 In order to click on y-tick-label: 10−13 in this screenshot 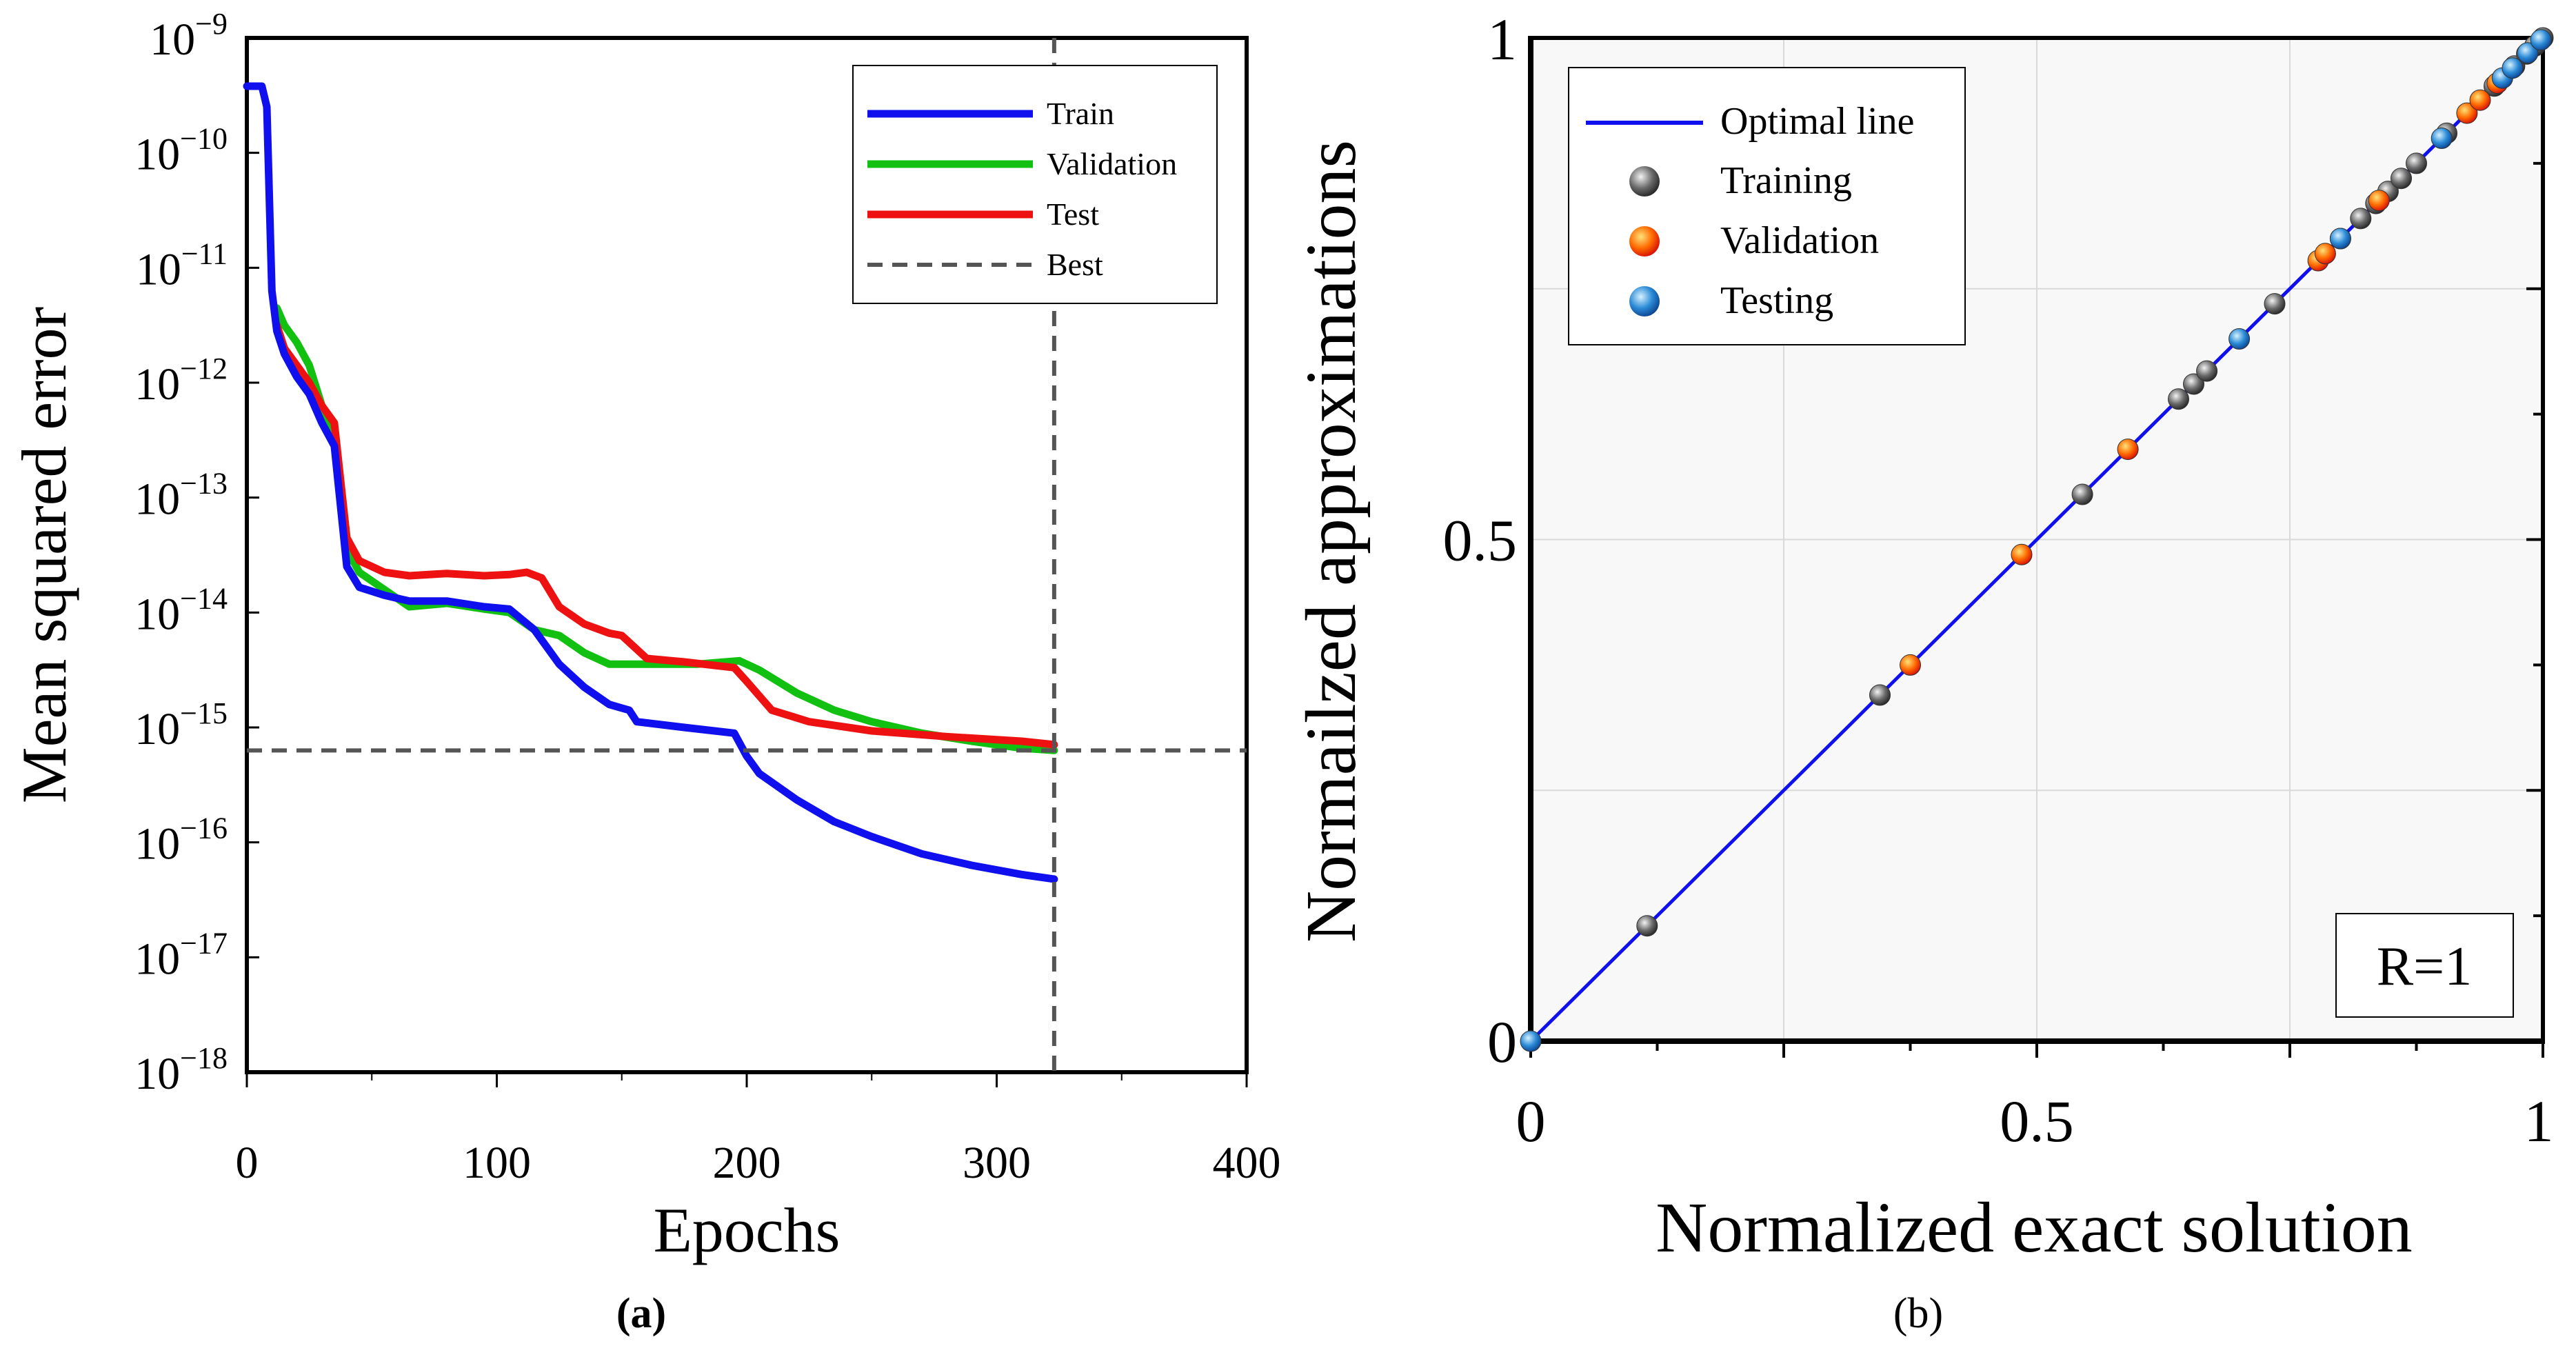, I will do `click(181, 496)`.